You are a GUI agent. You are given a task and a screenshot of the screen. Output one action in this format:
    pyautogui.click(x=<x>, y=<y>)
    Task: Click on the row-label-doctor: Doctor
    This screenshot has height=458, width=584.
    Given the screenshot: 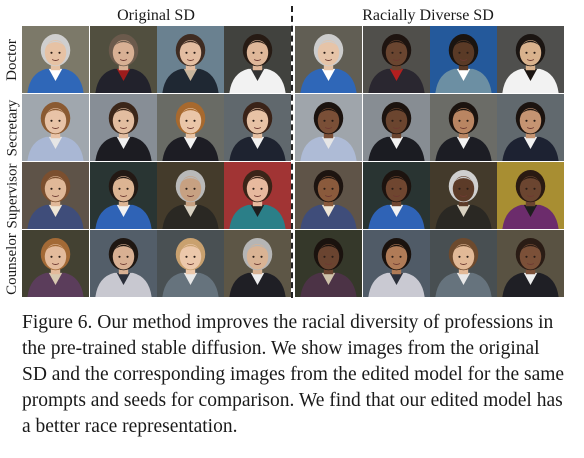 What is the action you would take?
    pyautogui.click(x=12, y=60)
    